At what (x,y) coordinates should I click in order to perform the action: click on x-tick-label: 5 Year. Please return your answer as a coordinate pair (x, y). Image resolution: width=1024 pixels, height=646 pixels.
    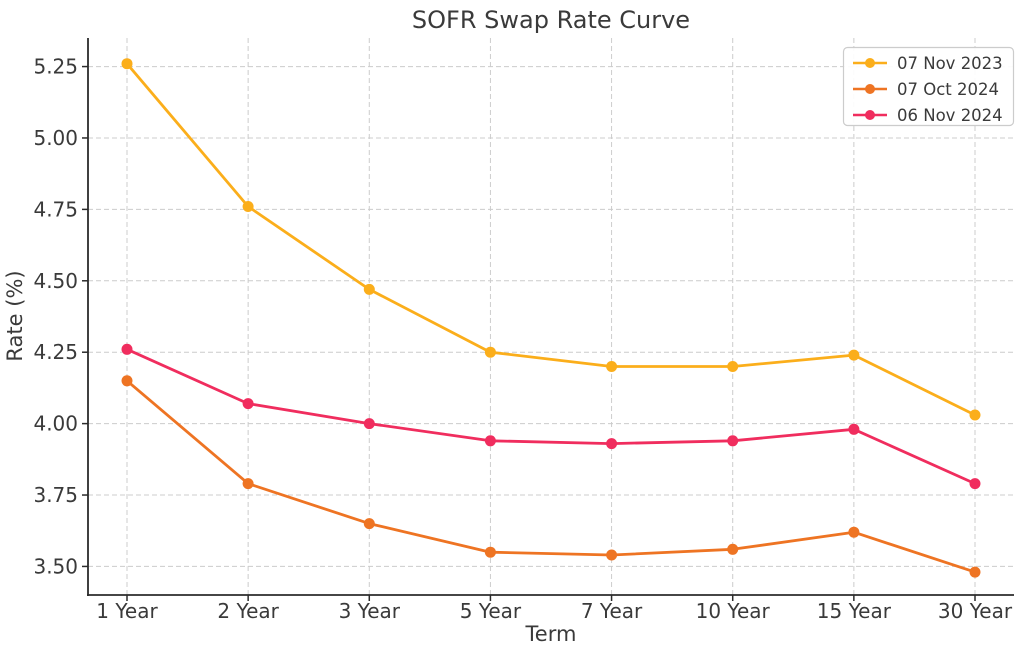
    Looking at the image, I should click on (491, 611).